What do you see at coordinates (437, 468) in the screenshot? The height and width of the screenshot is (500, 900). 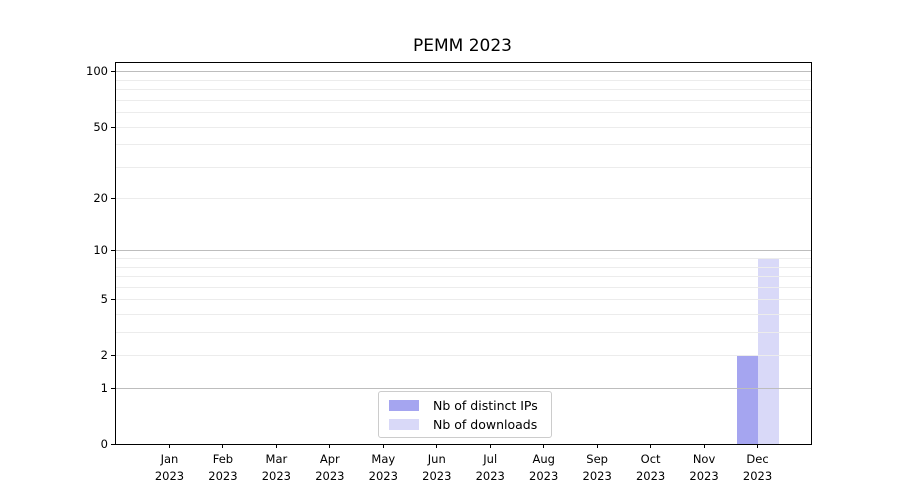 I see `x-tick-label: Jun 2023` at bounding box center [437, 468].